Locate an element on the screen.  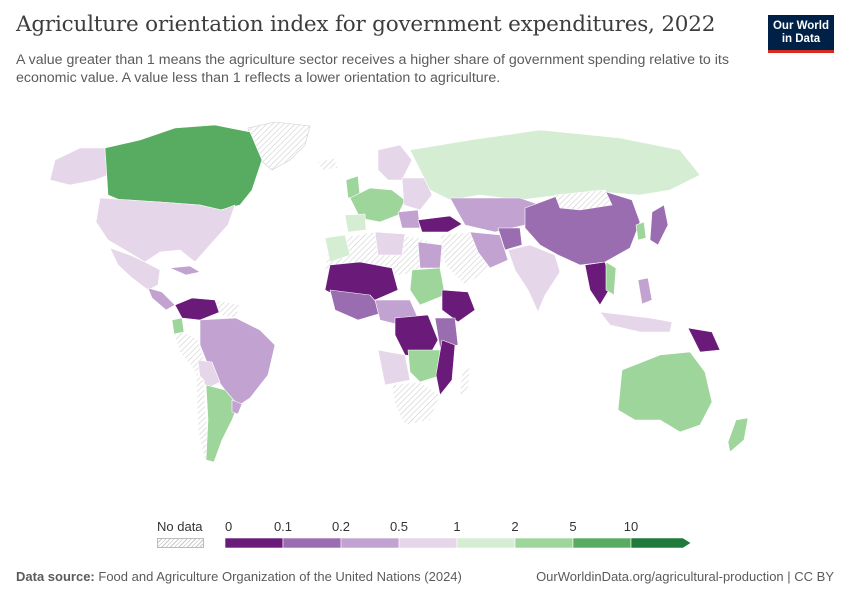
region-china is located at coordinates (582, 227).